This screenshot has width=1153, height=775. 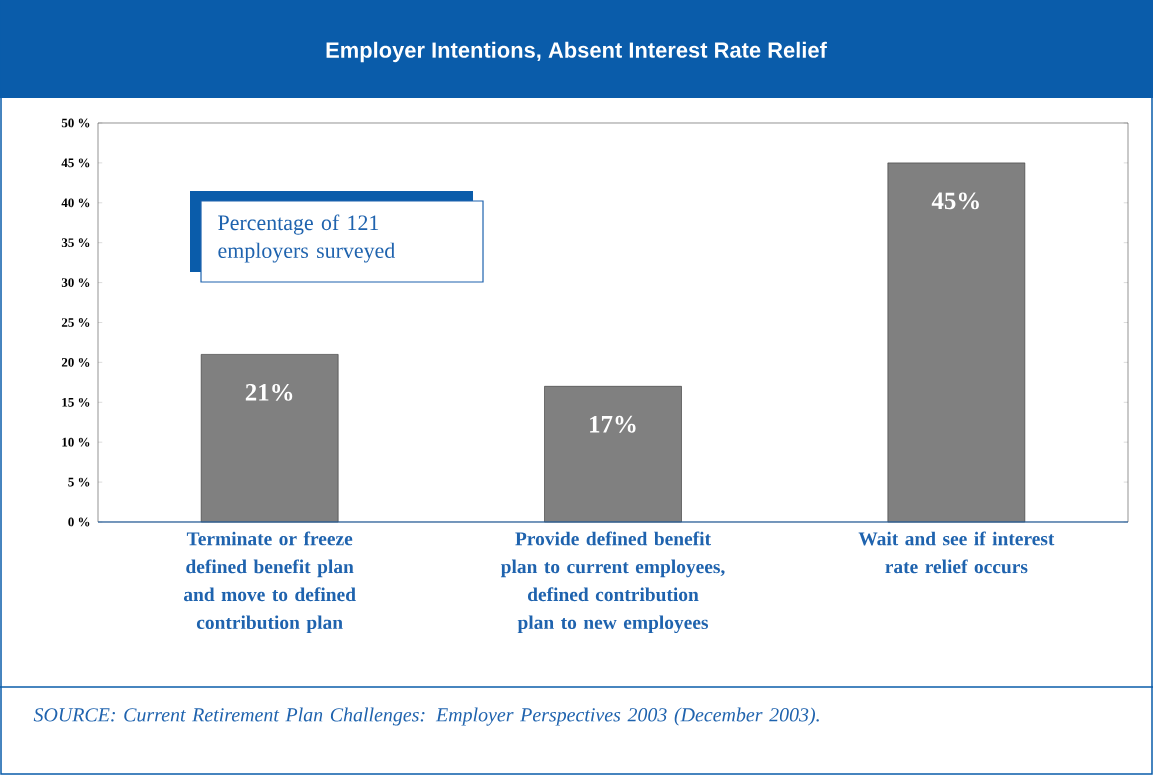 I want to click on y-tick-label: 45 %, so click(x=75, y=163).